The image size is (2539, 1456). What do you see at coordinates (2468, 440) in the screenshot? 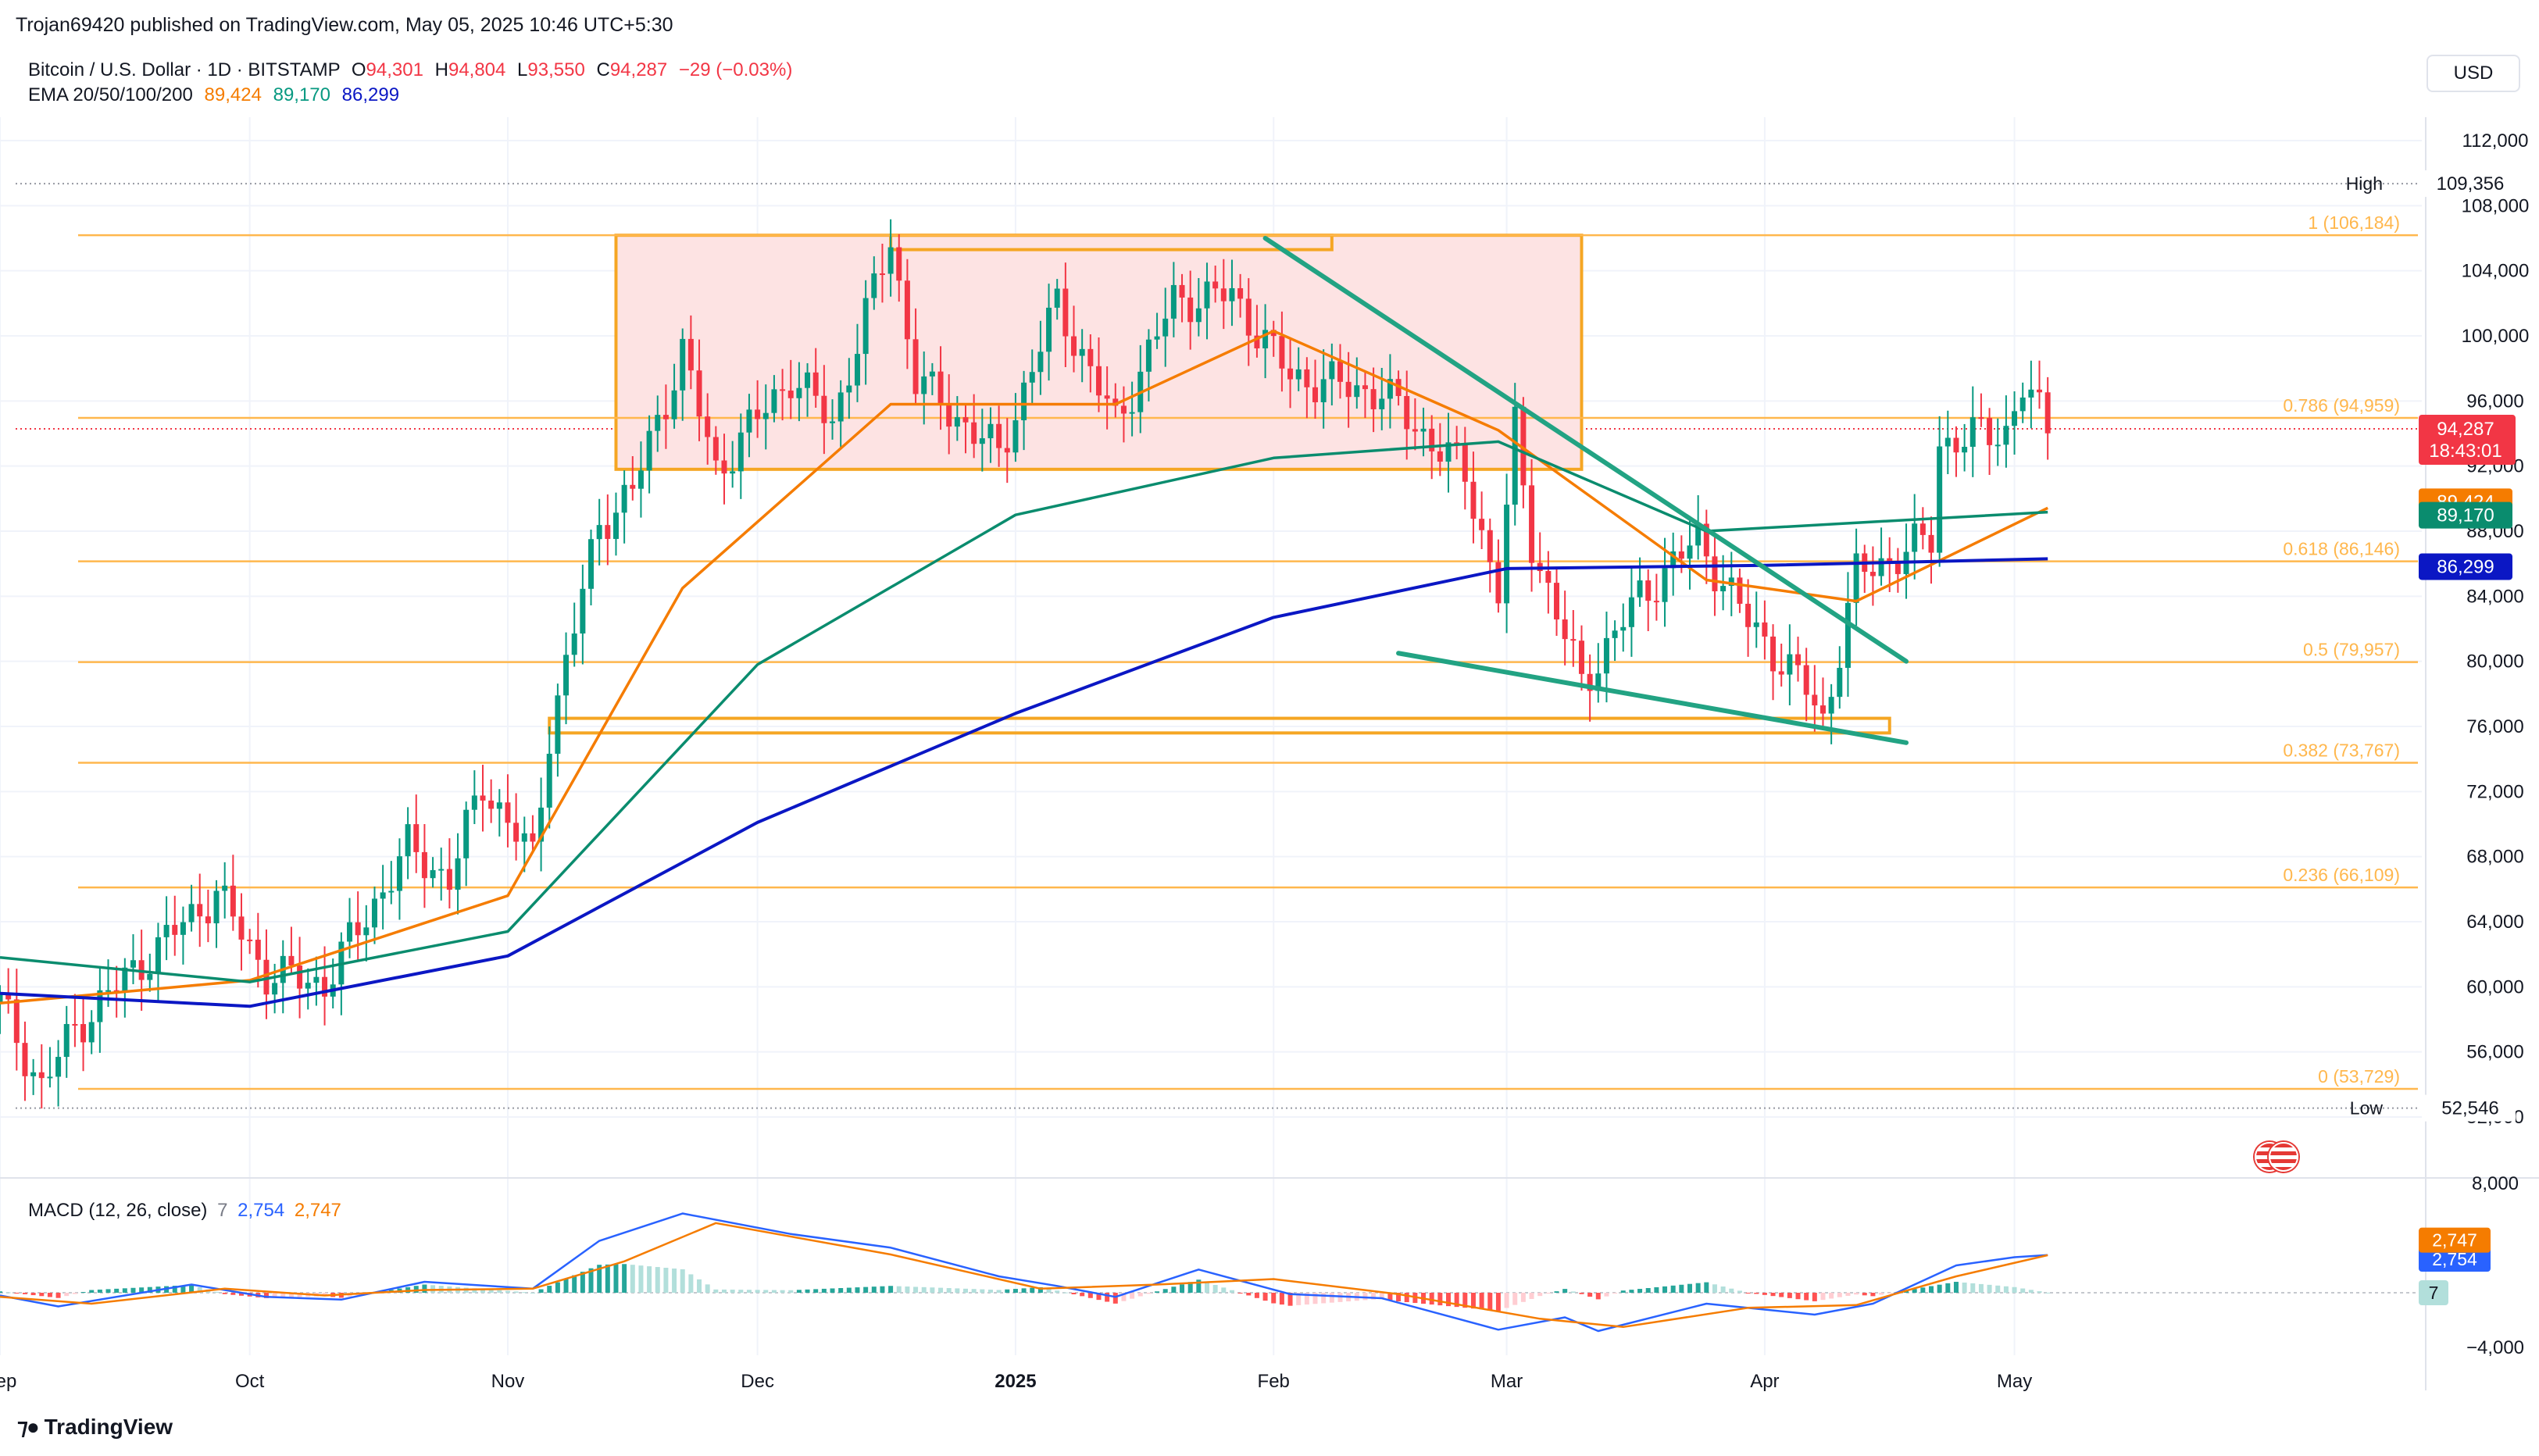
I see `last-price-tag` at bounding box center [2468, 440].